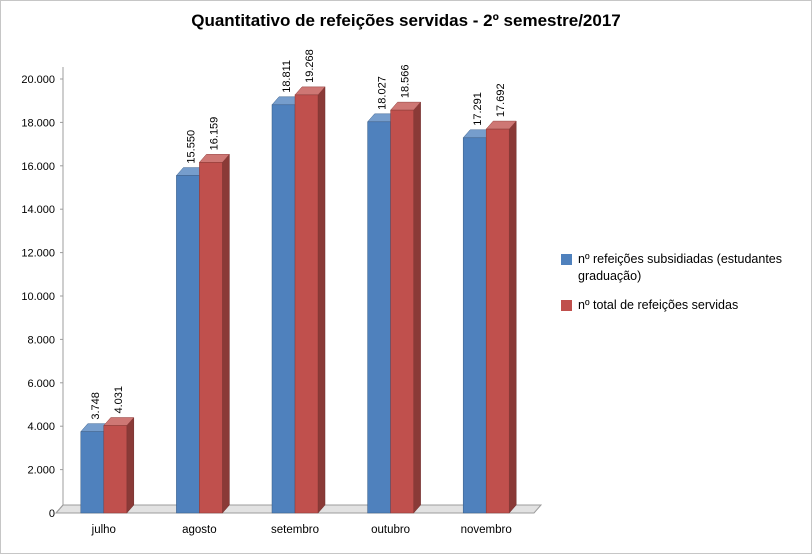  Describe the element at coordinates (188, 344) in the screenshot. I see `bar-0-agosto` at that location.